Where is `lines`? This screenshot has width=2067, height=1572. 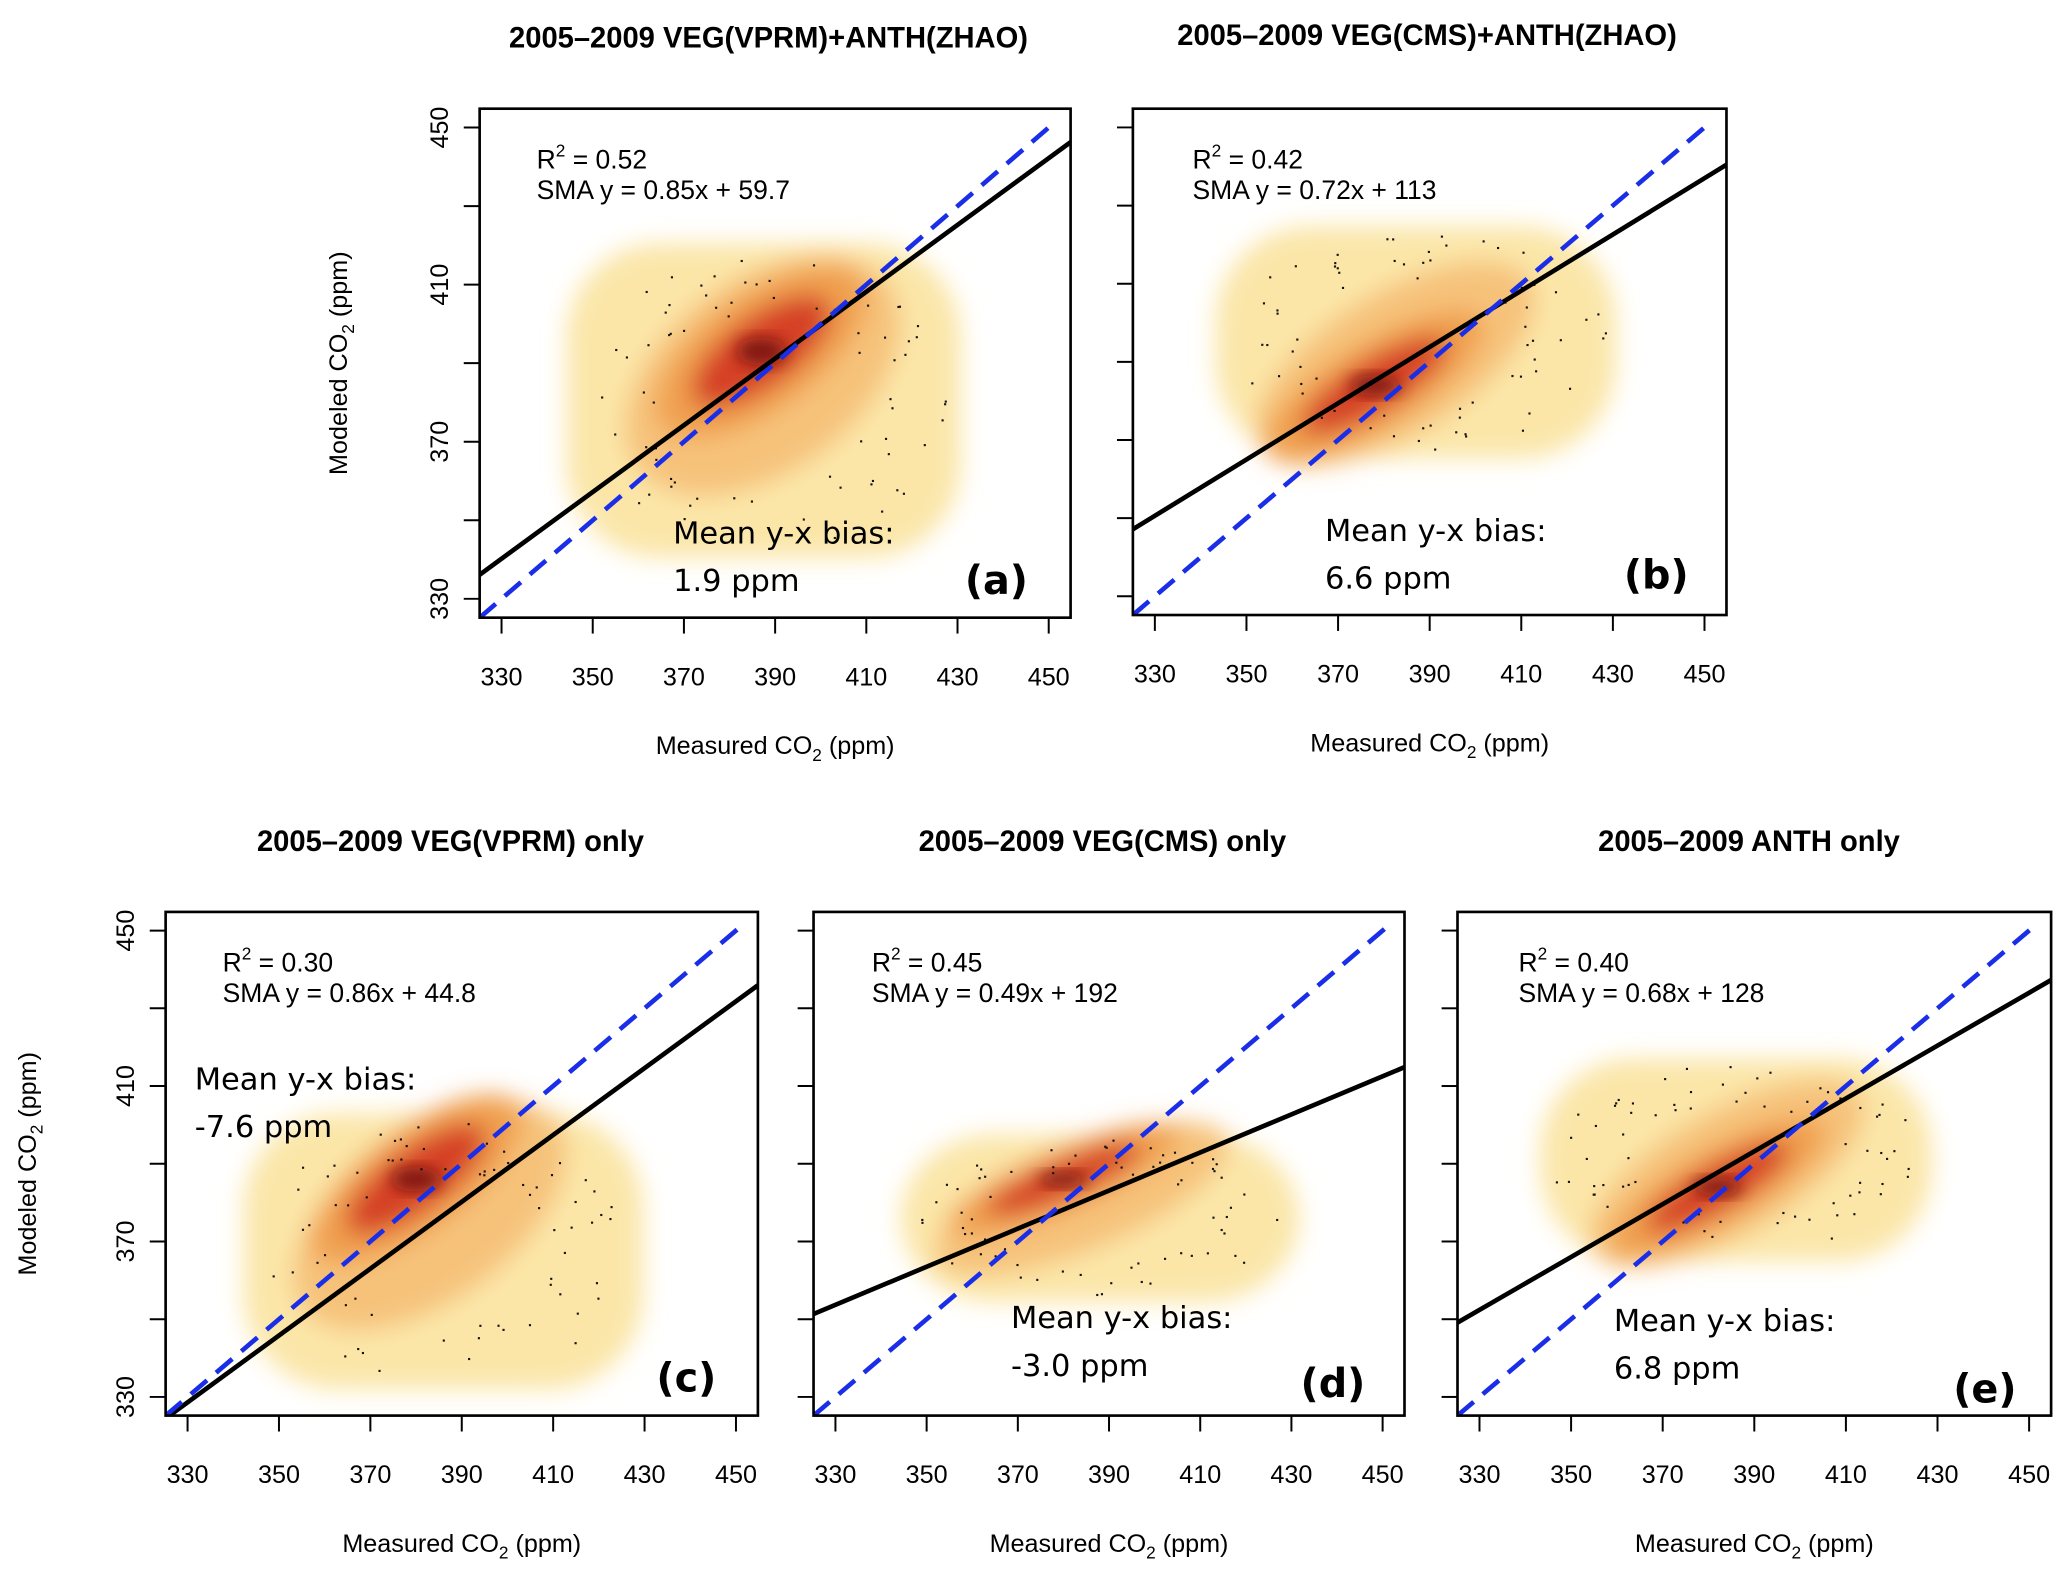 lines is located at coordinates (1429, 367).